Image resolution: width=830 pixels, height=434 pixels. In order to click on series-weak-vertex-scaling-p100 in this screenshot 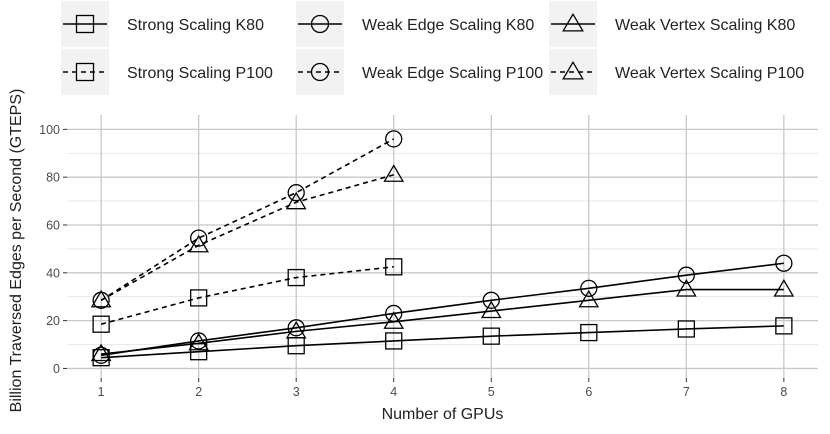, I will do `click(247, 236)`.